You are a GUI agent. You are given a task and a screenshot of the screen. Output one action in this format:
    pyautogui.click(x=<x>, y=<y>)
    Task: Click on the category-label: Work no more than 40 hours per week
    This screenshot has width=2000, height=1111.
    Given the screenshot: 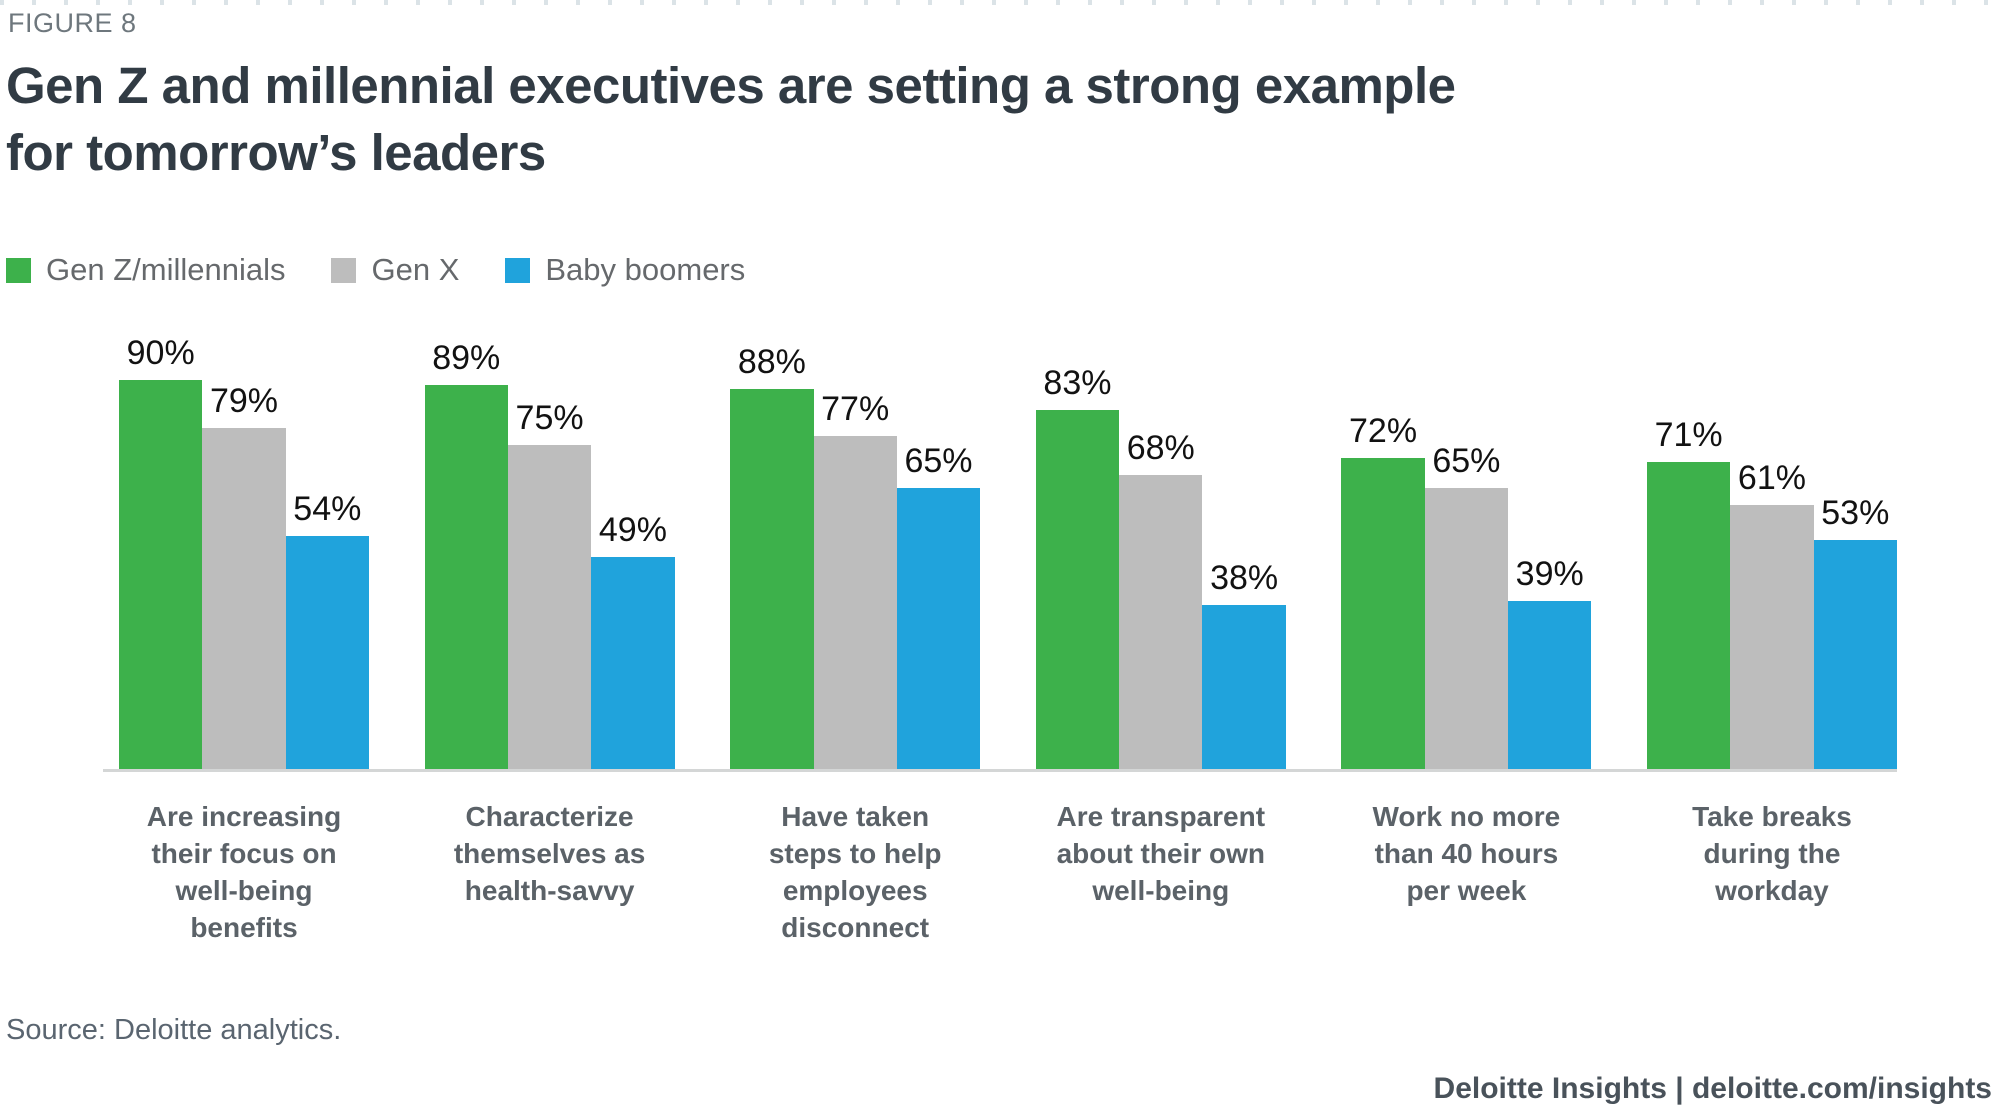 What is the action you would take?
    pyautogui.click(x=1466, y=853)
    